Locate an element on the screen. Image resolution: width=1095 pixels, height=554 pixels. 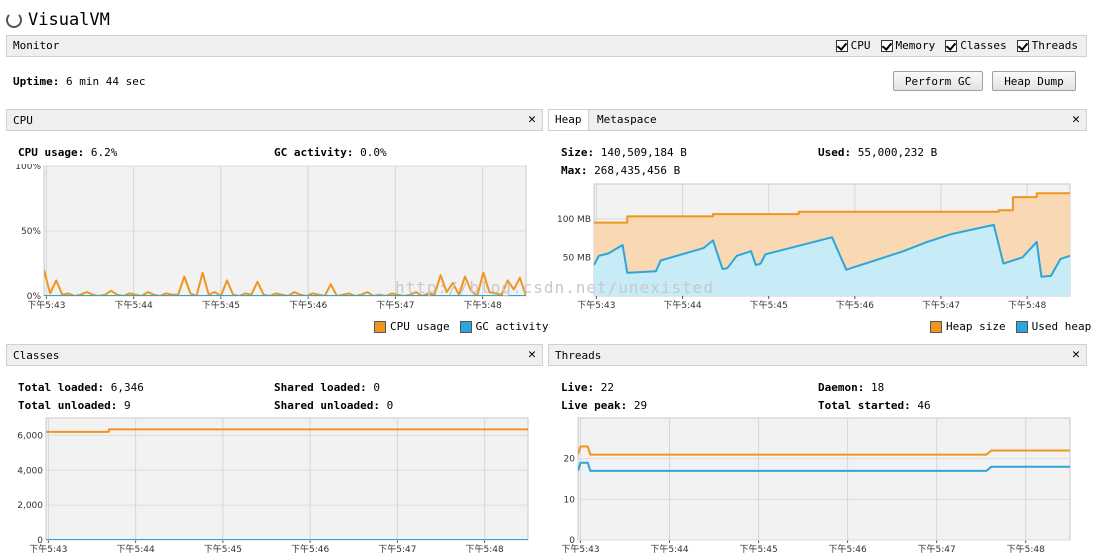
heap-size-value: 140,509,184 B is located at coordinates (643, 152).